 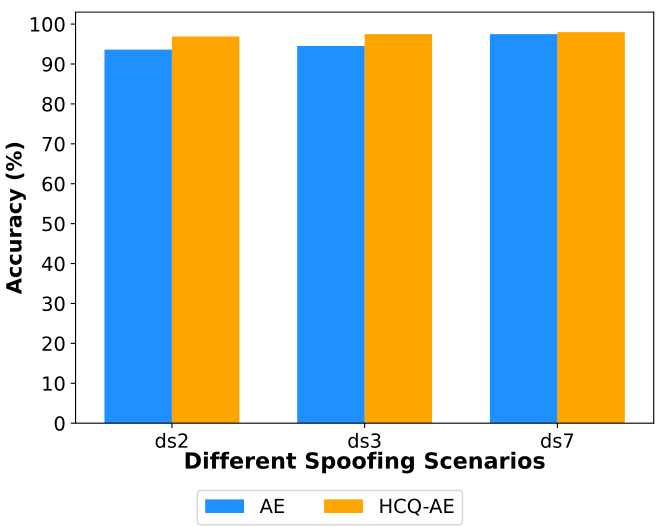 I want to click on y-tick-label: 80, so click(x=53, y=104).